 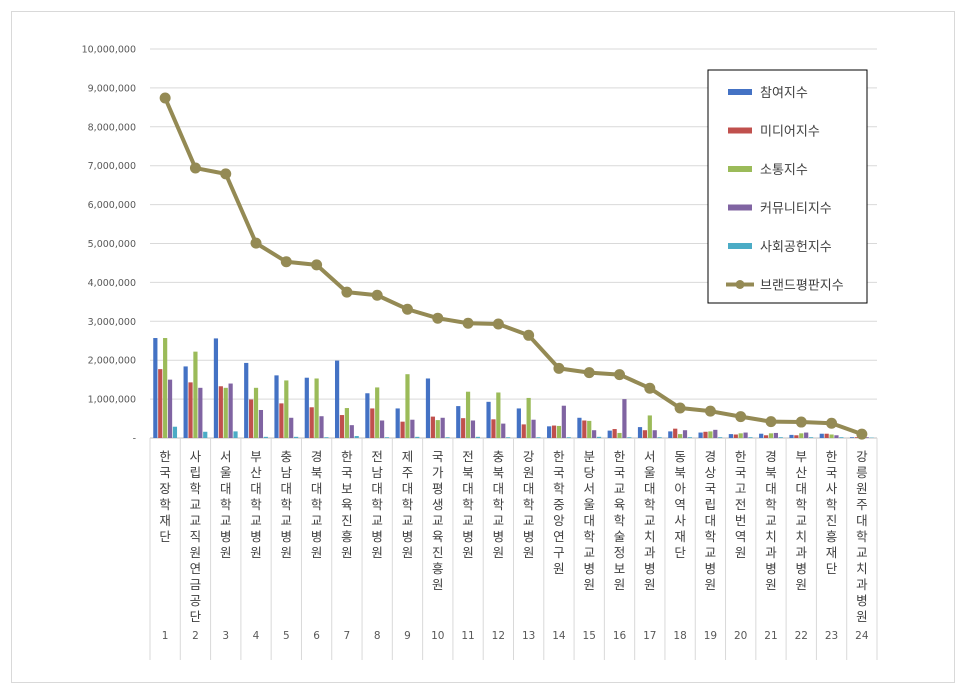 What do you see at coordinates (437, 636) in the screenshot?
I see `category-rank: 10` at bounding box center [437, 636].